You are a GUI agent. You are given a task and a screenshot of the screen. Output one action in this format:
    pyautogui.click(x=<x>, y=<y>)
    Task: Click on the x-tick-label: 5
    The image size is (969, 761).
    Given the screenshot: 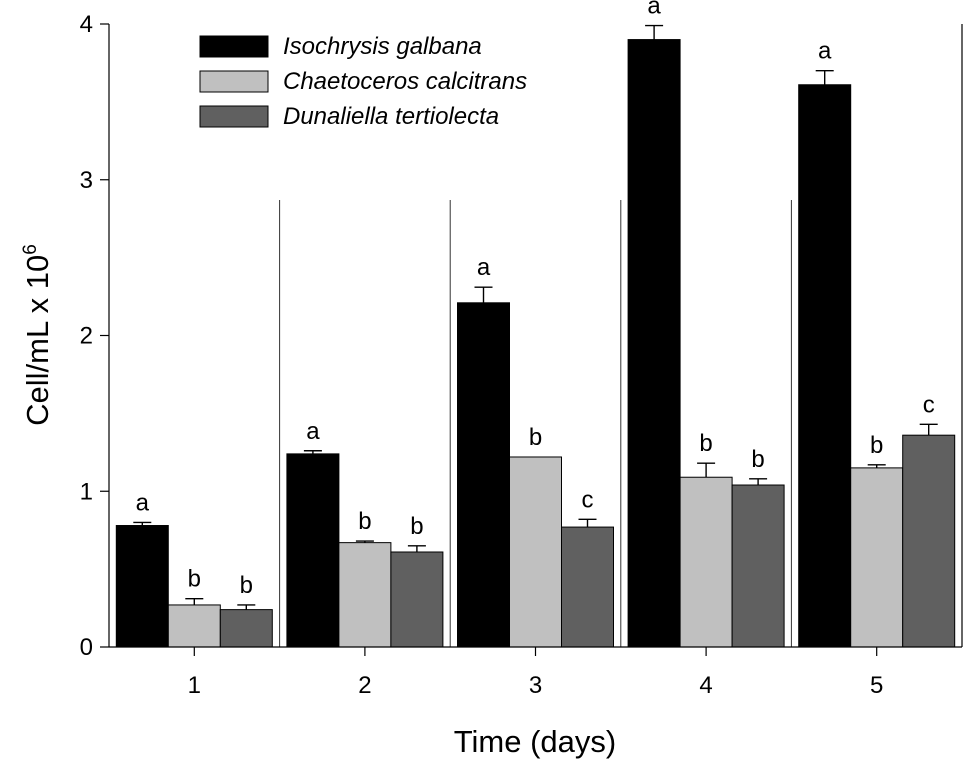 What is the action you would take?
    pyautogui.click(x=876, y=685)
    